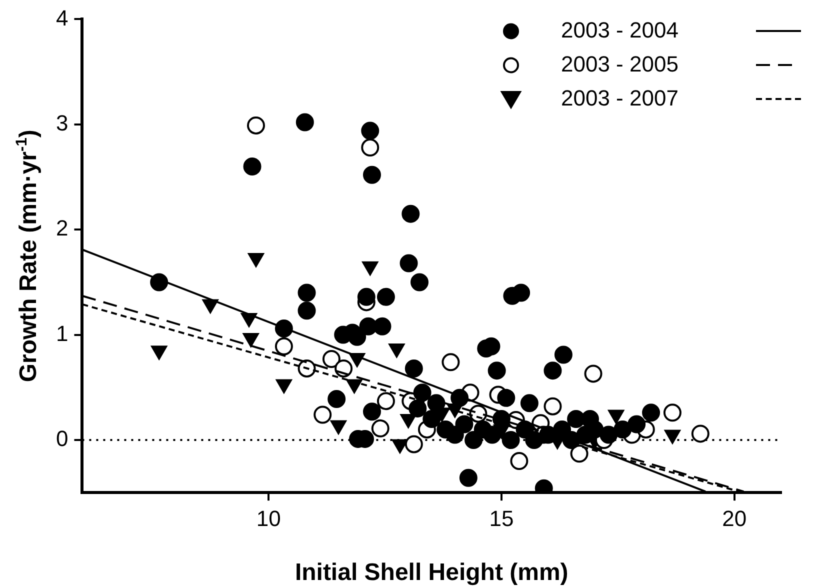  Describe the element at coordinates (431, 572) in the screenshot. I see `x-axis-title: Initial Shell Height (mm)` at that location.